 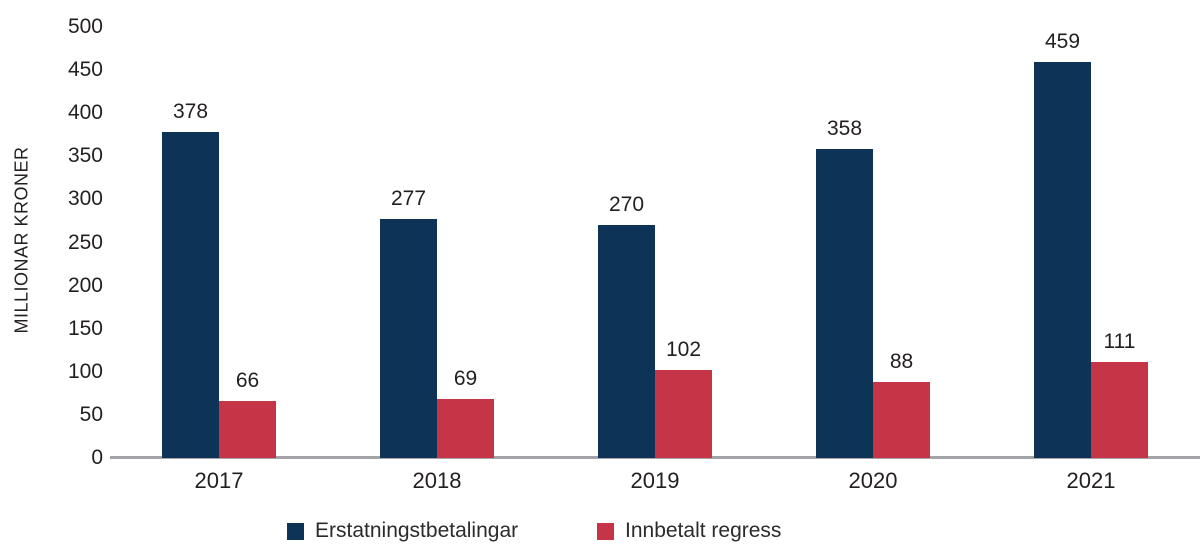 I want to click on bar-innbetalt-regress-2018, so click(x=465, y=428).